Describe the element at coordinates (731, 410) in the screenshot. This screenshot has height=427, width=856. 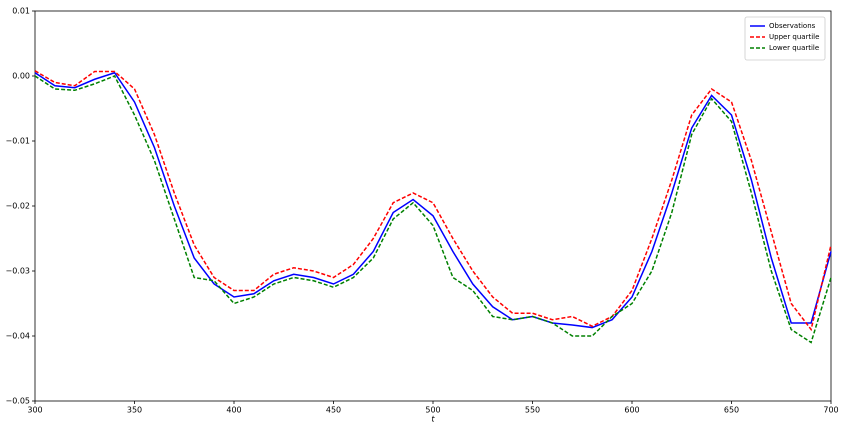
I see `x-tick-label: 650` at that location.